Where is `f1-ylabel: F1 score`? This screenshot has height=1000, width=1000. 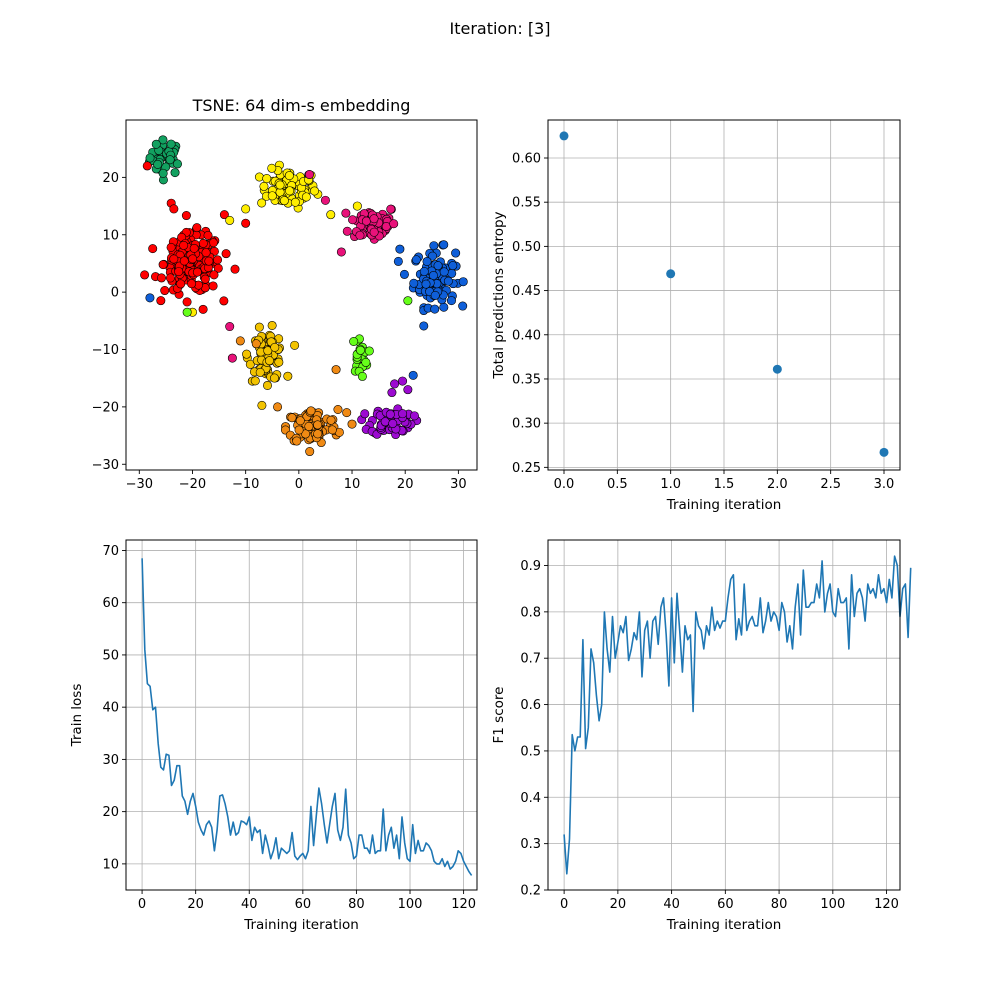
f1-ylabel: F1 score is located at coordinates (499, 715).